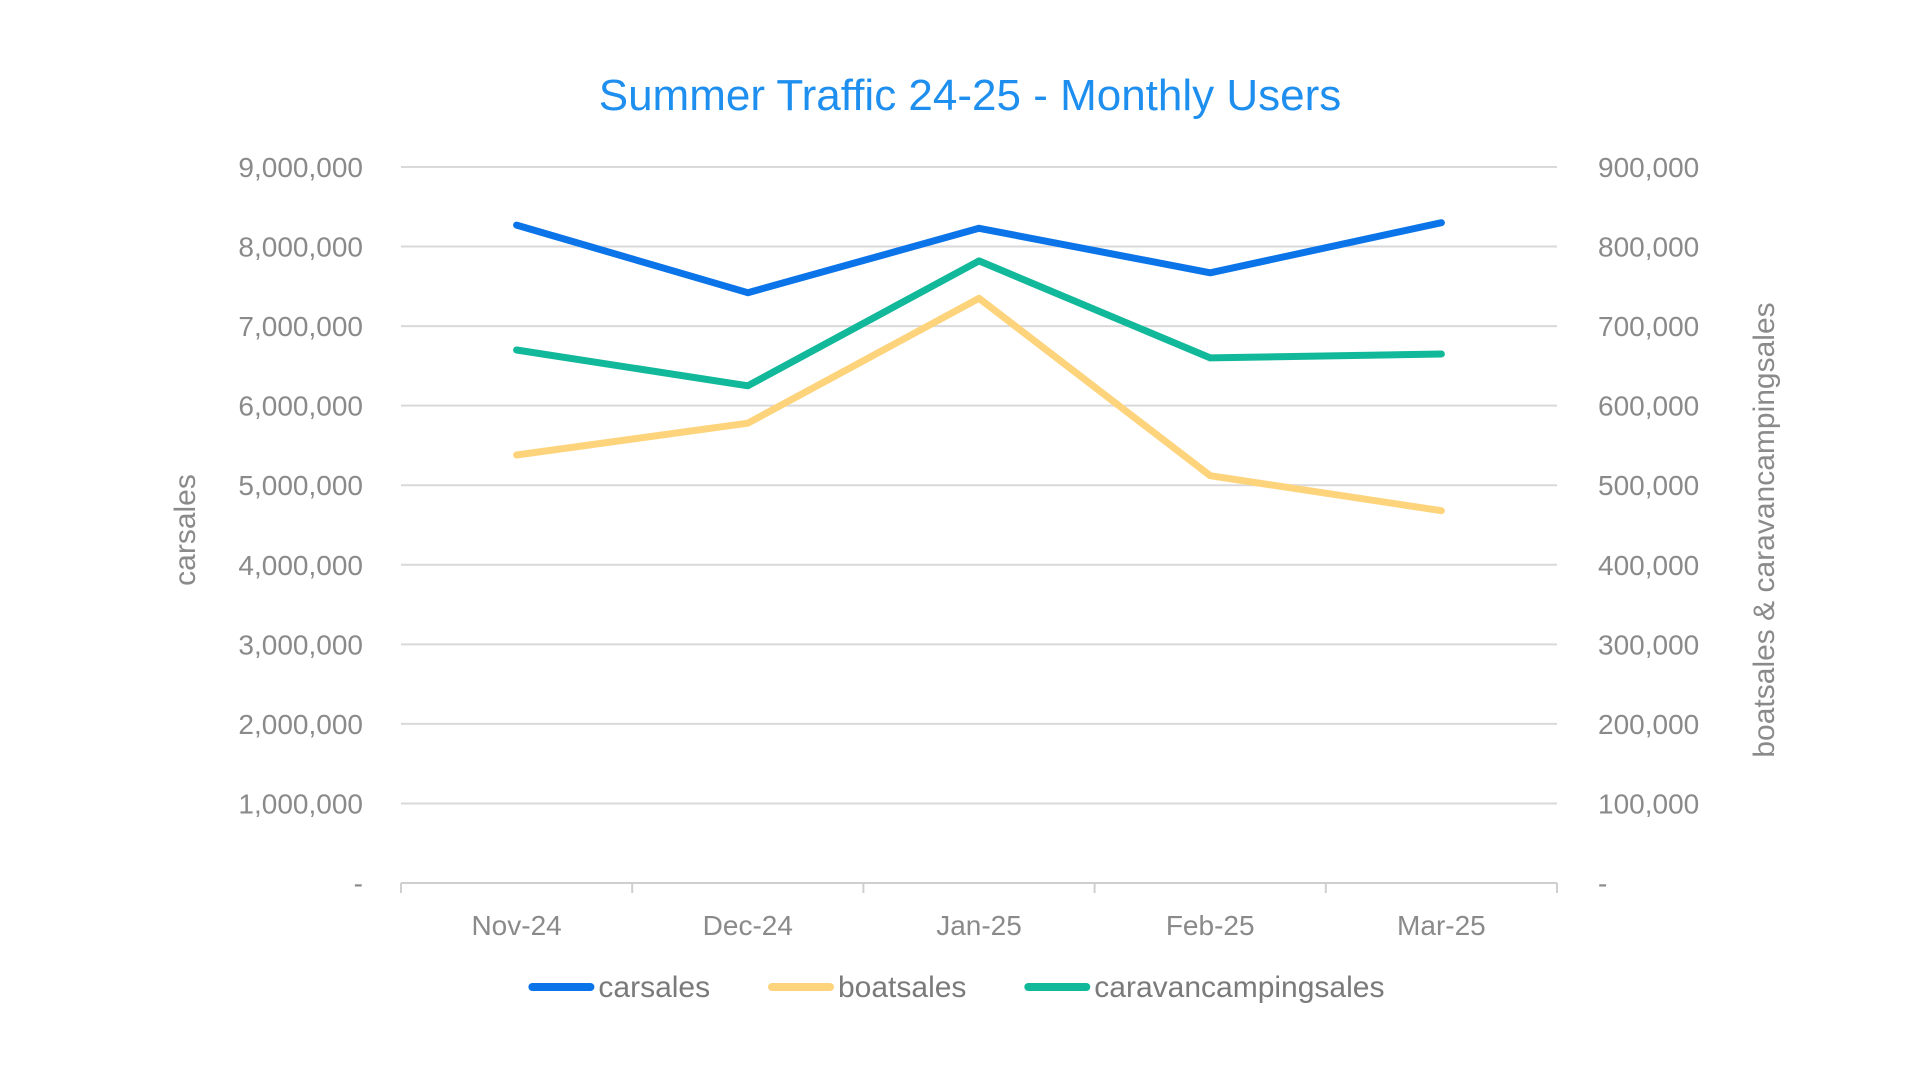 The image size is (1920, 1085). What do you see at coordinates (979, 258) in the screenshot?
I see `series-line-carsales` at bounding box center [979, 258].